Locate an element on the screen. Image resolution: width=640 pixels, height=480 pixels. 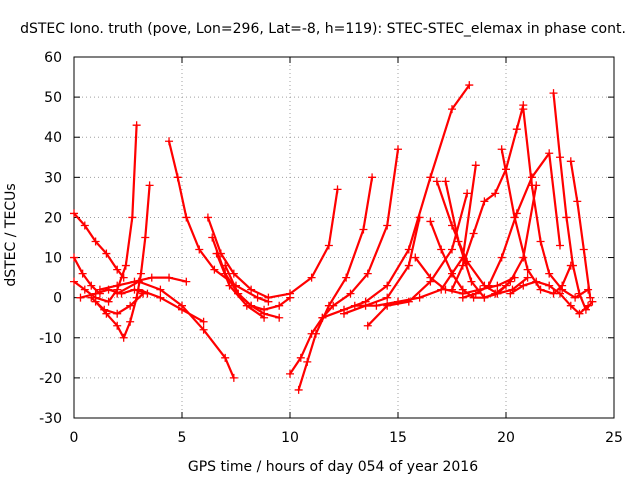
y-tick-label: -30 is located at coordinates (50, 419).